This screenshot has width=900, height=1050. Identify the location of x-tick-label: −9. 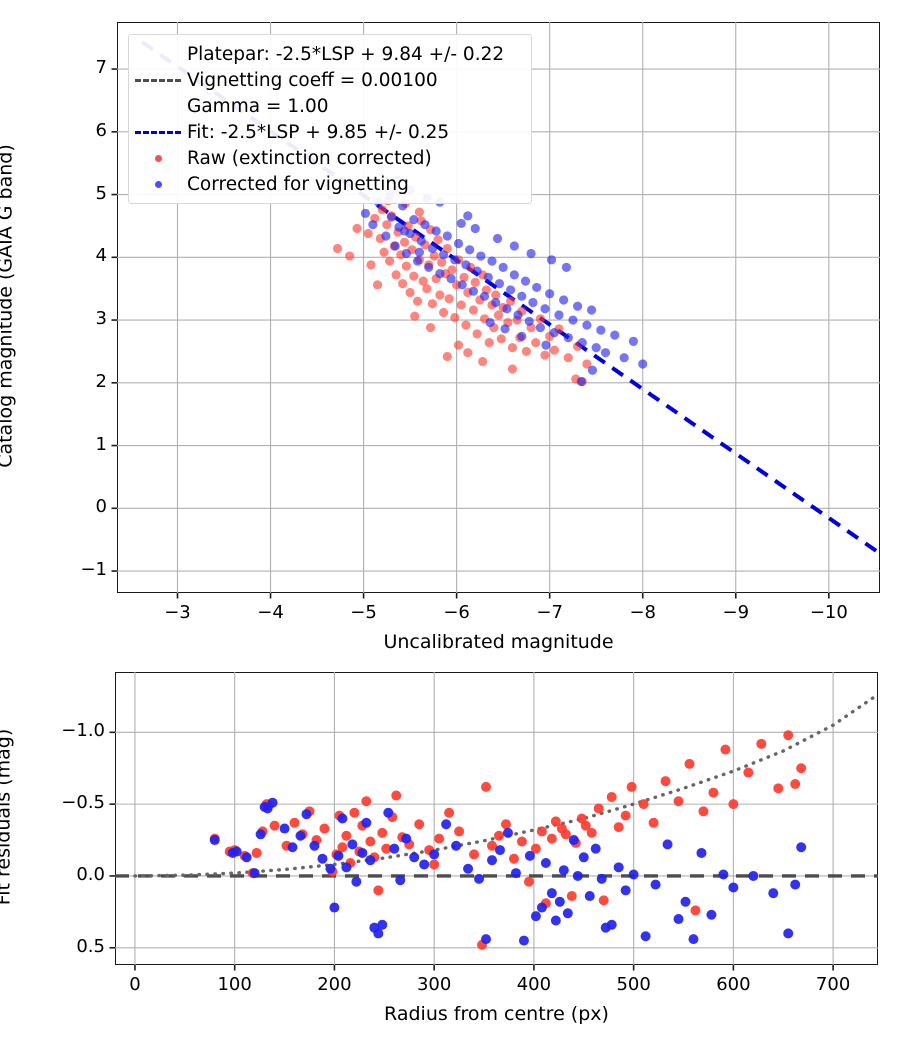
(736, 612).